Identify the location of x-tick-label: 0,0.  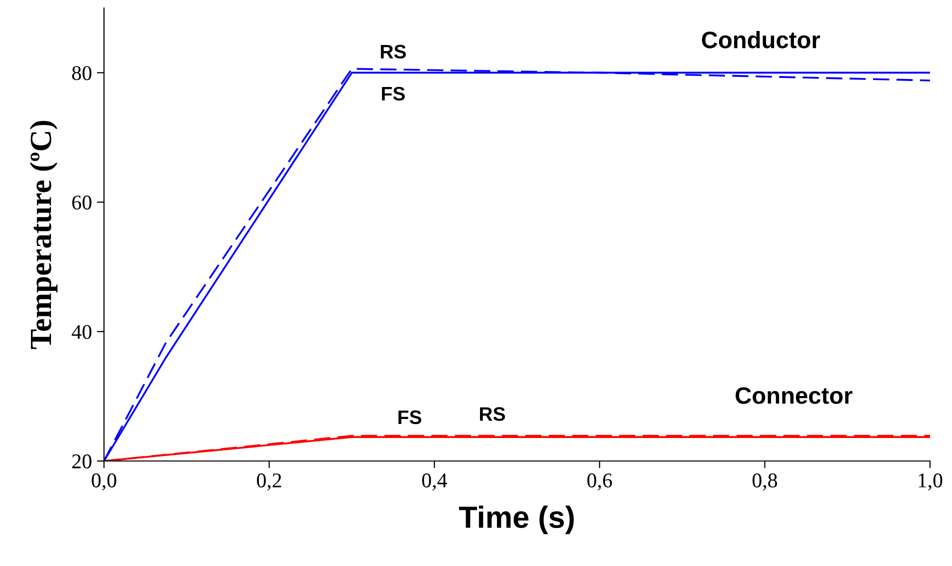
(104, 481).